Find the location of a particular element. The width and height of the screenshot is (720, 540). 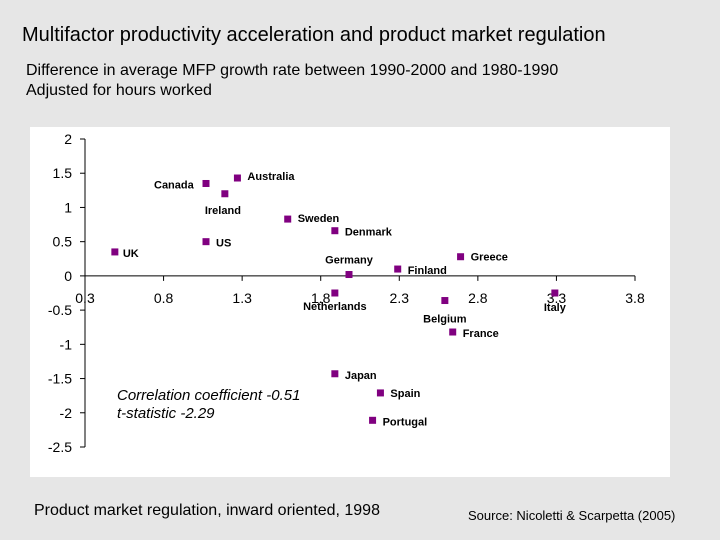

point-australia is located at coordinates (237, 178).